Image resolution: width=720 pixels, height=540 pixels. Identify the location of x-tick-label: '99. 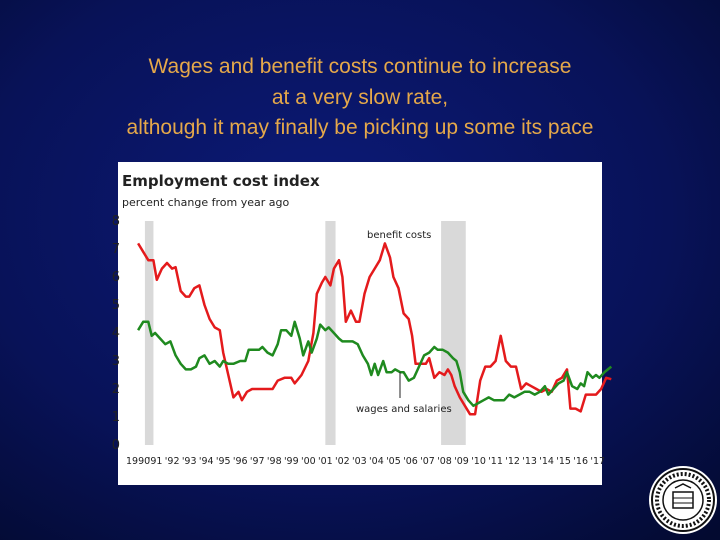
(291, 461).